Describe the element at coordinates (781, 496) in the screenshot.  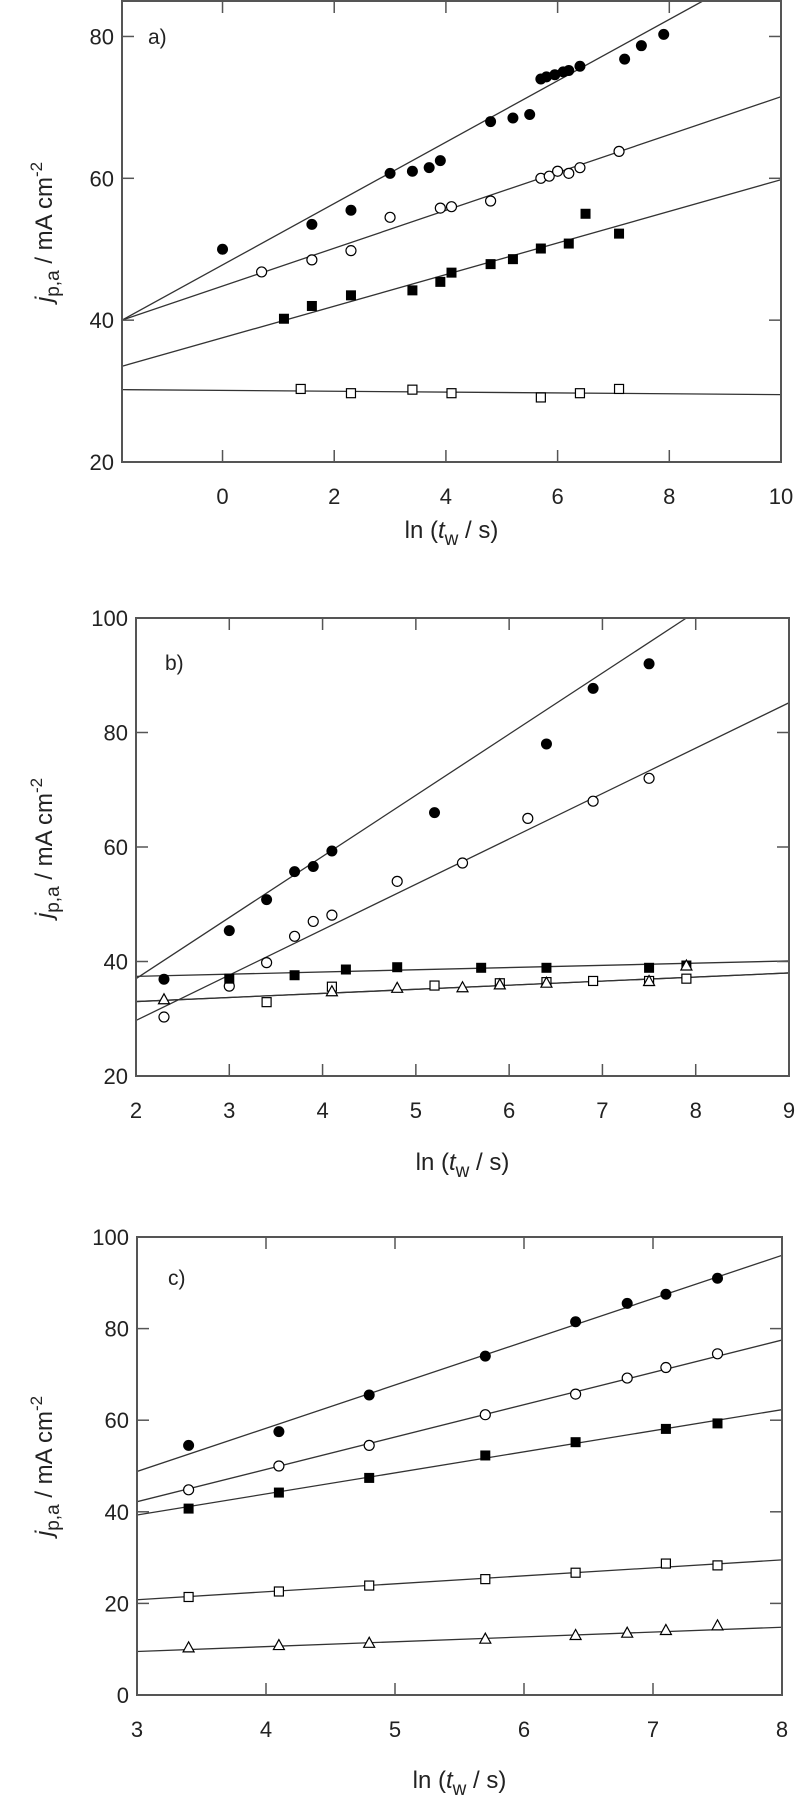
I see `x-tick-label: 10` at that location.